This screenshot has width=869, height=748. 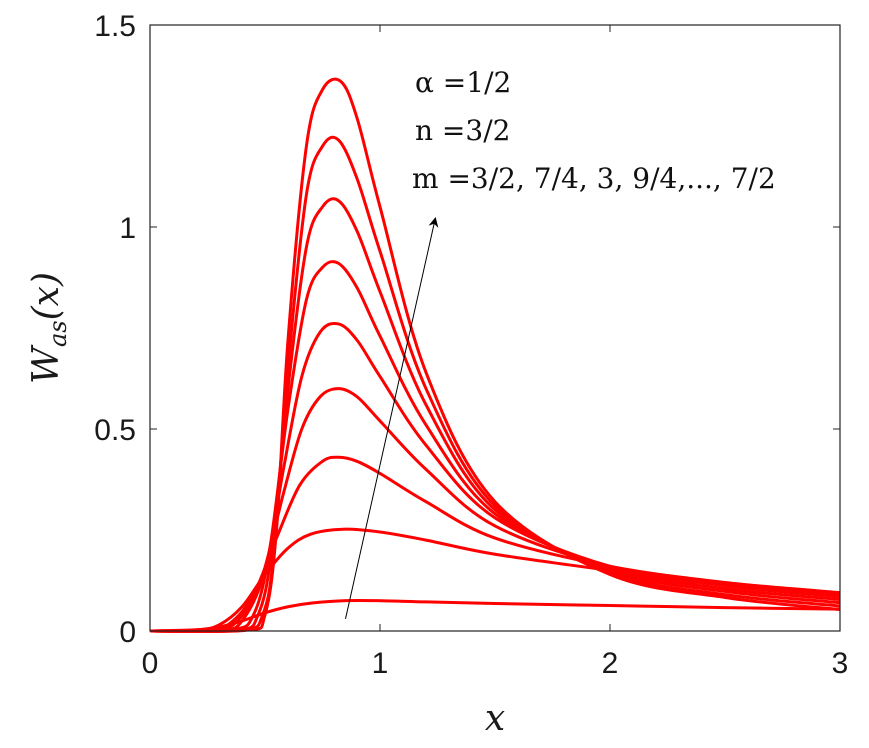 I want to click on svg-text: Was(x), so click(x=49, y=328).